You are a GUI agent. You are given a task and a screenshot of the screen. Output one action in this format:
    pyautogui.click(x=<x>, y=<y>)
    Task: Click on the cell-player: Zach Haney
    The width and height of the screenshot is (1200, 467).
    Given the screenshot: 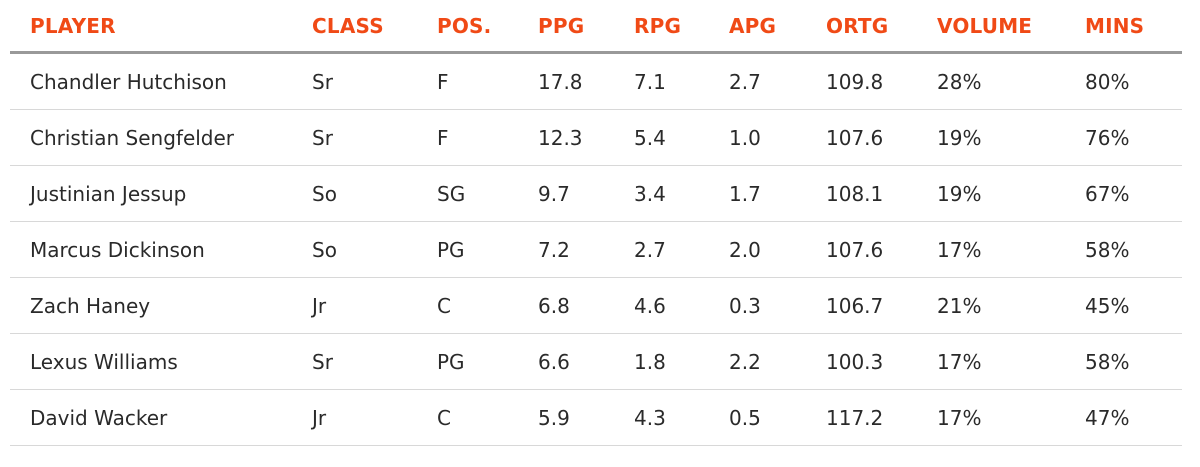 What is the action you would take?
    pyautogui.click(x=161, y=305)
    